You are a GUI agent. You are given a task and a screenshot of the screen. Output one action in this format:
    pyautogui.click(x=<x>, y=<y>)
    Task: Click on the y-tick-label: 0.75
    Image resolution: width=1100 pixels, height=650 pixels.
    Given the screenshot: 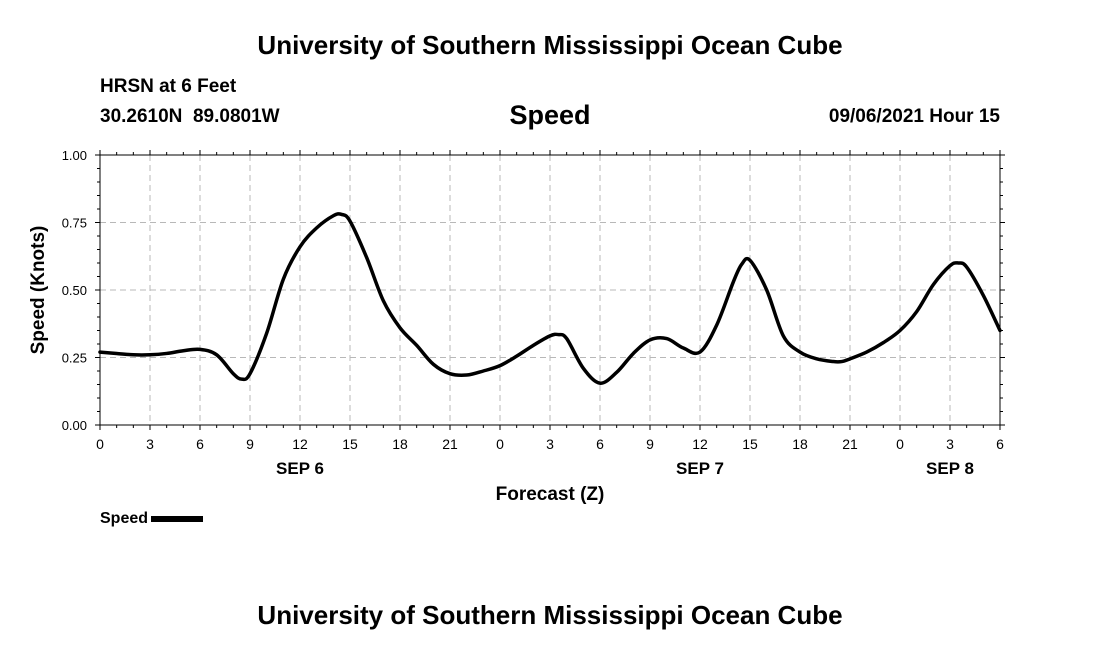 What is the action you would take?
    pyautogui.click(x=74, y=223)
    